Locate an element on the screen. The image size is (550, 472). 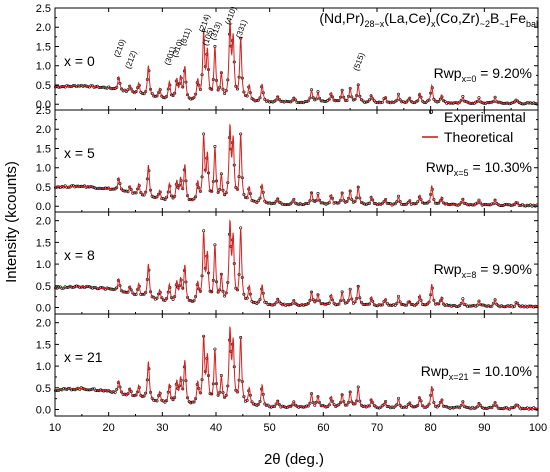
rwp-label: Rwpx=8 = 9.90% is located at coordinates (483, 270).